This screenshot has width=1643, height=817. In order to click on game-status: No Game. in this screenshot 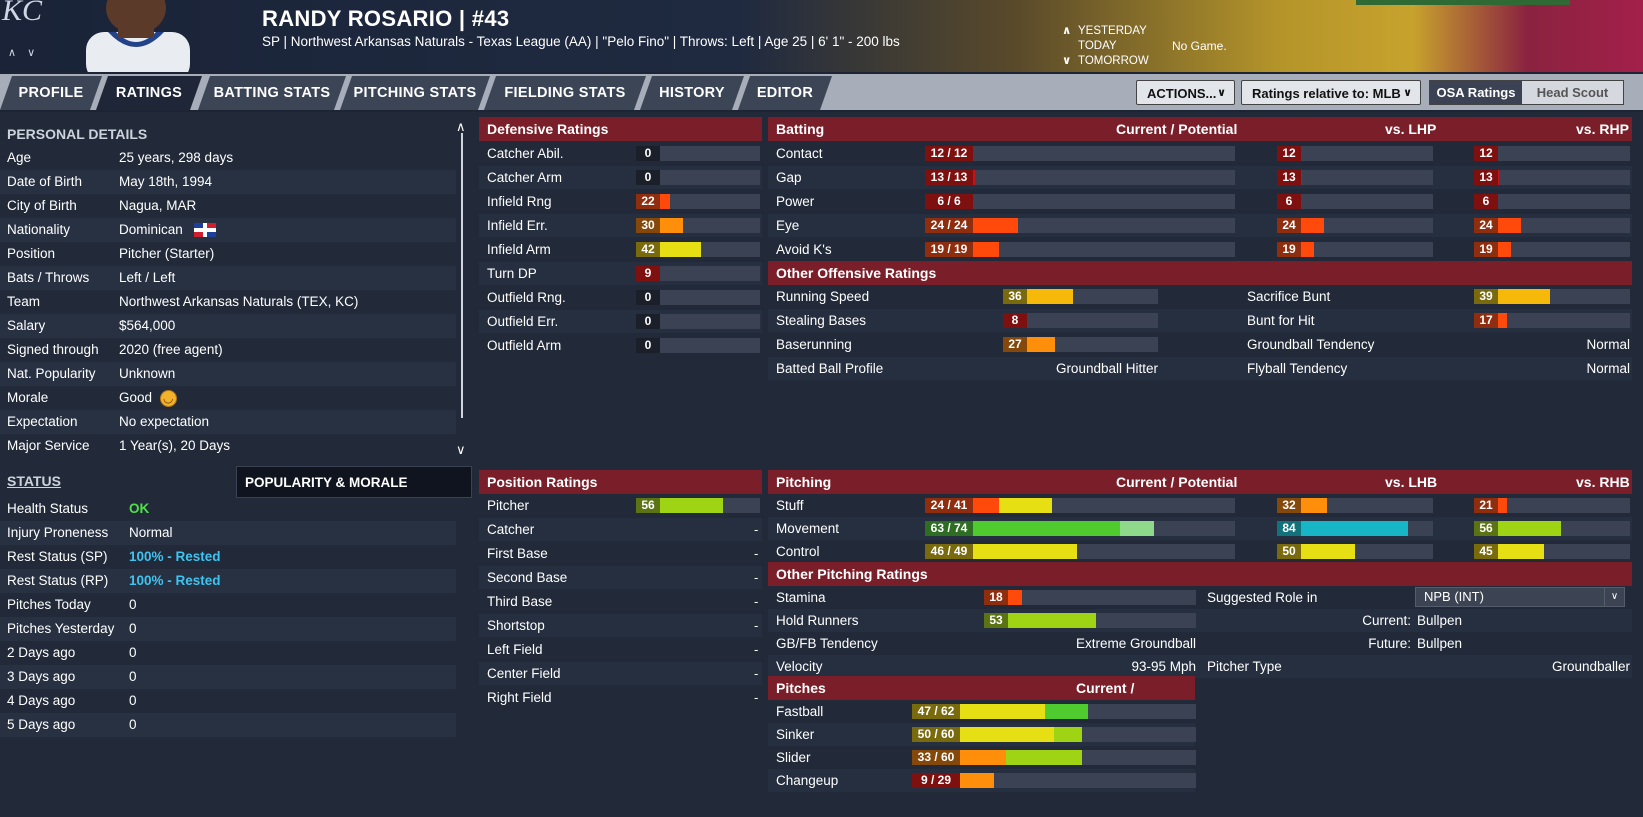, I will do `click(1199, 46)`.